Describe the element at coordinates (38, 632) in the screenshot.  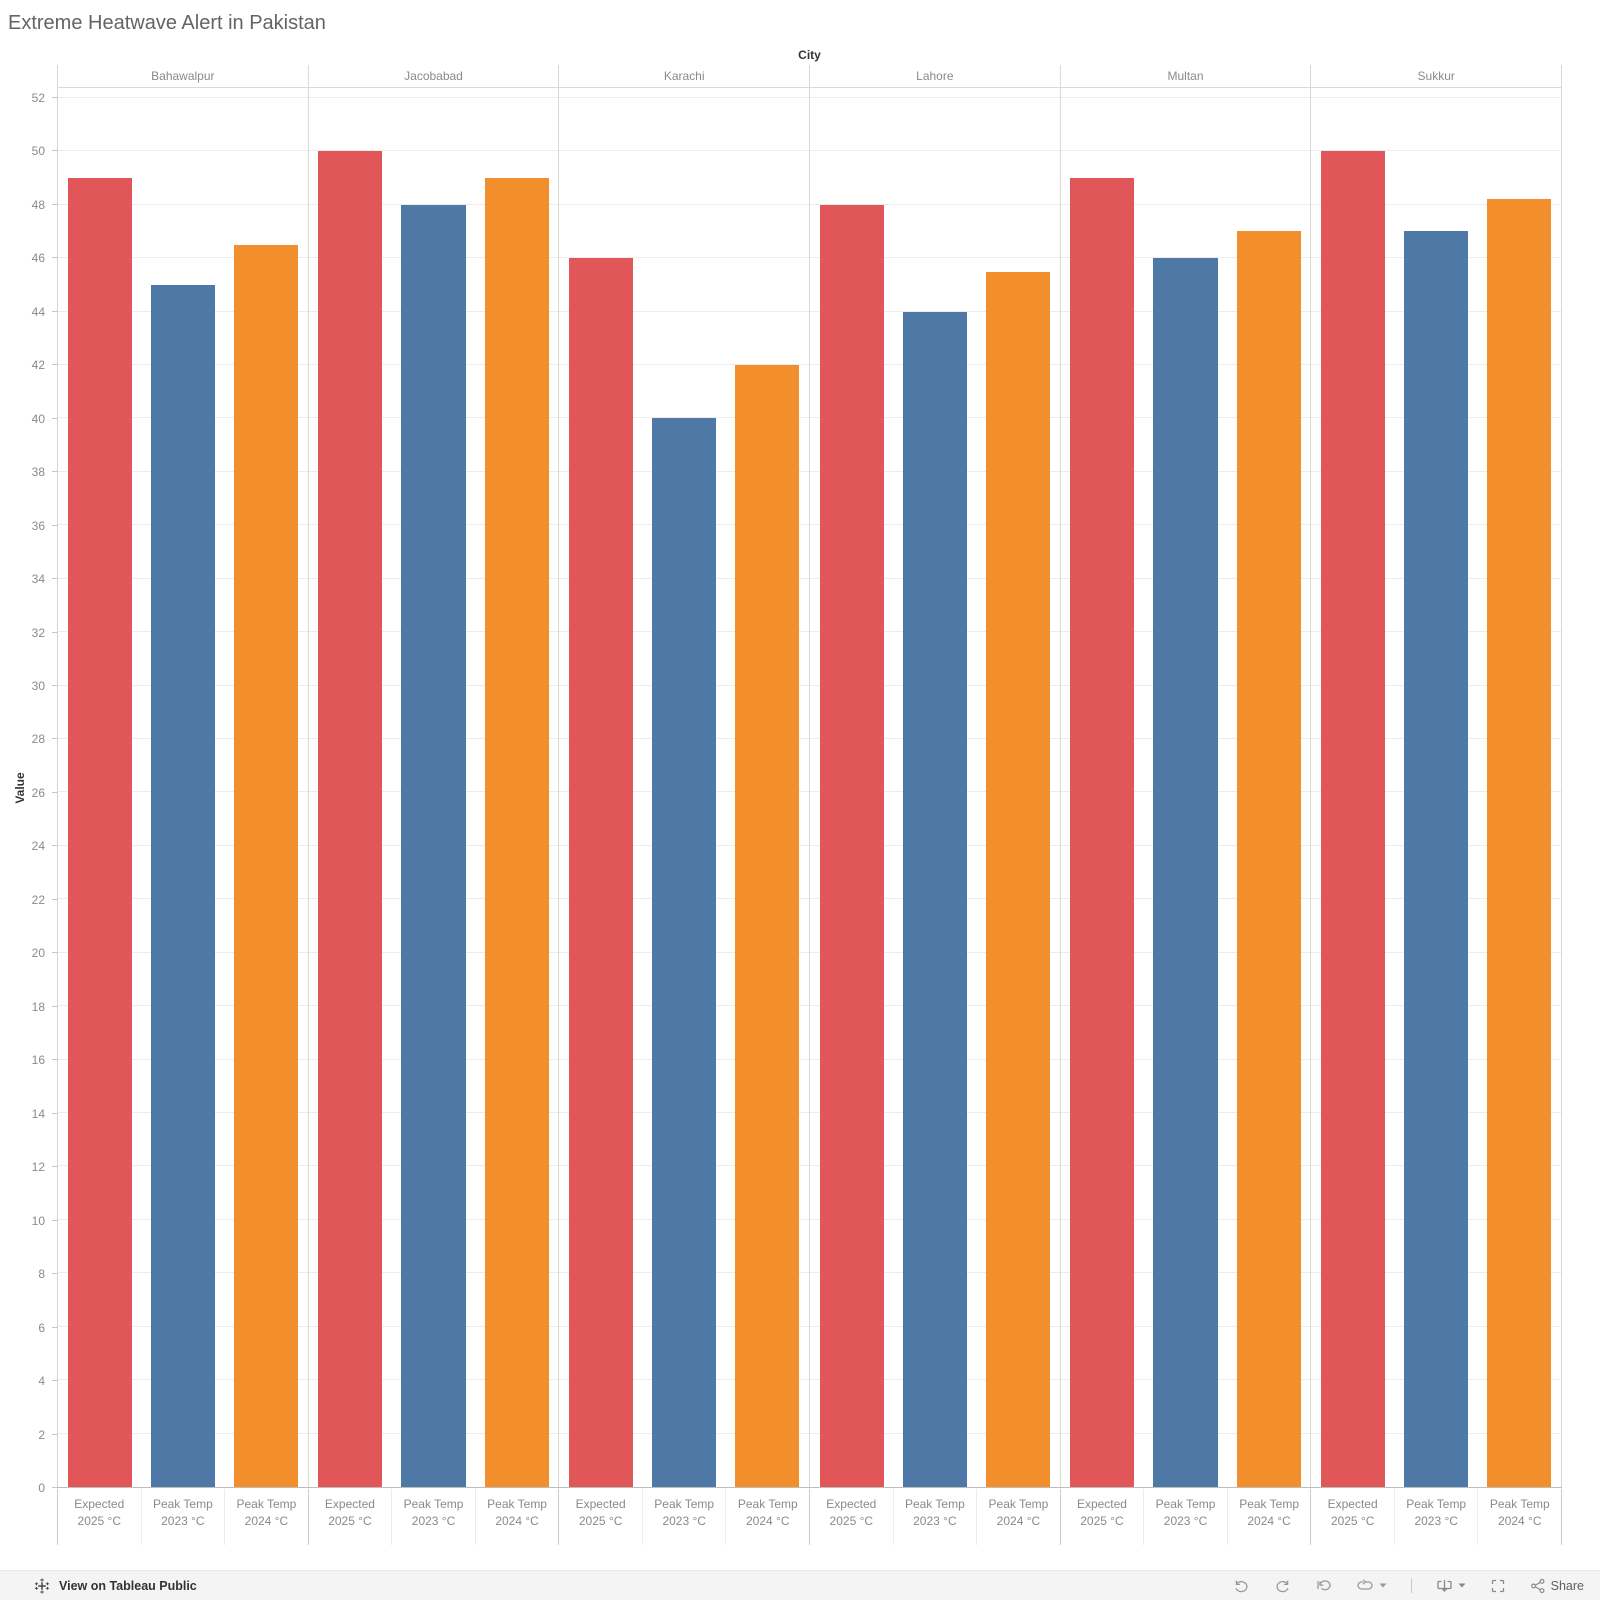
I see `y-tick-label: 32` at that location.